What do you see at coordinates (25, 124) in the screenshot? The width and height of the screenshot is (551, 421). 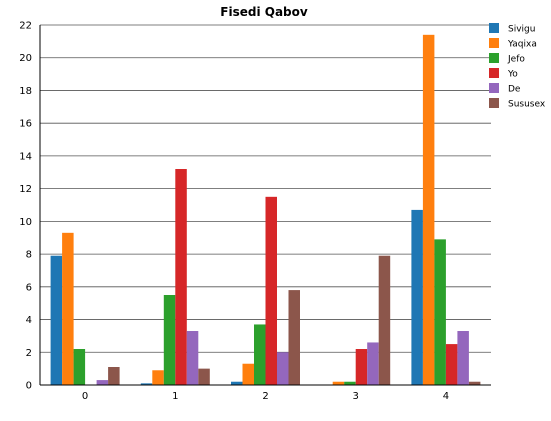 I see `y-tick-label: 16` at bounding box center [25, 124].